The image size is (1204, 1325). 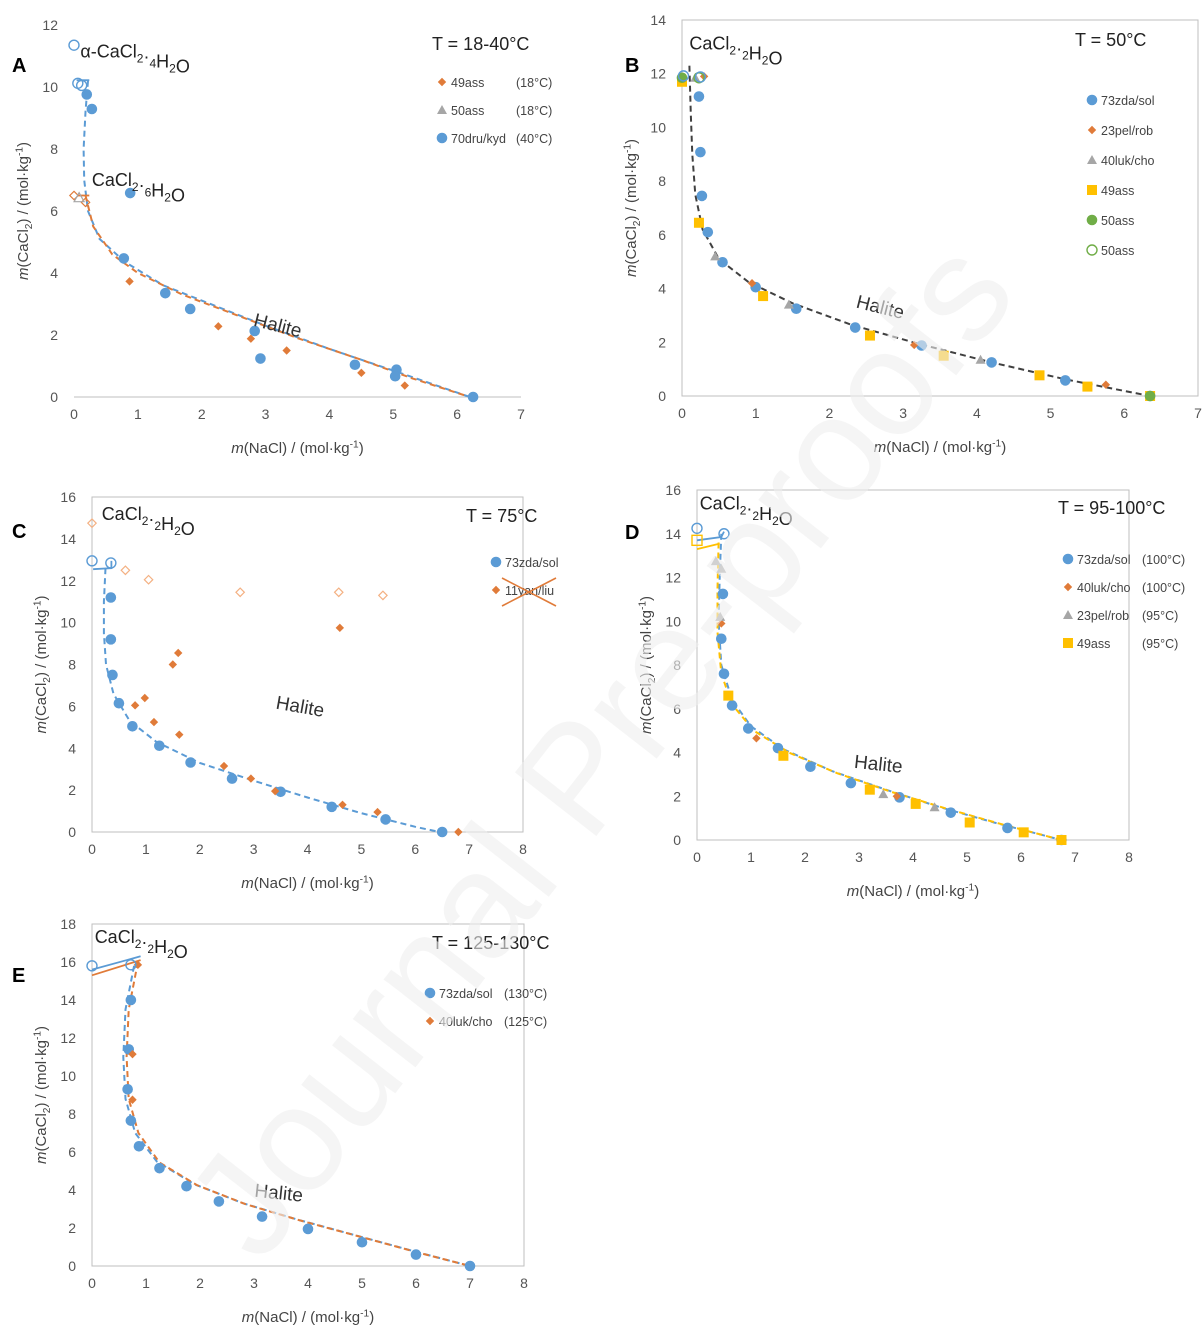 I want to click on legend-note: (95°C), so click(x=1160, y=644).